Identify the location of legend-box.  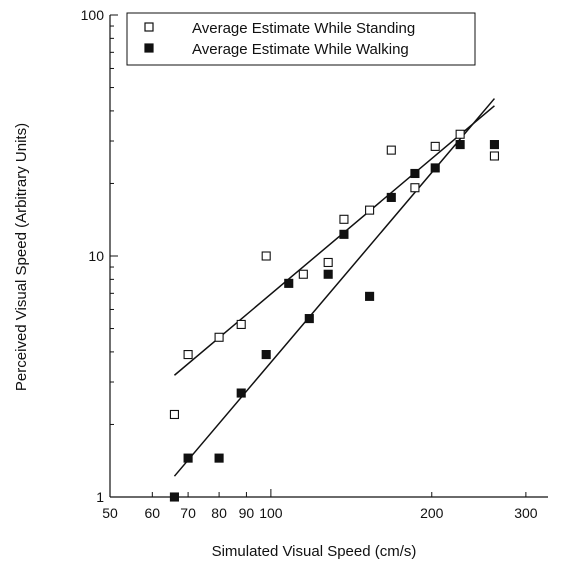
(301, 39).